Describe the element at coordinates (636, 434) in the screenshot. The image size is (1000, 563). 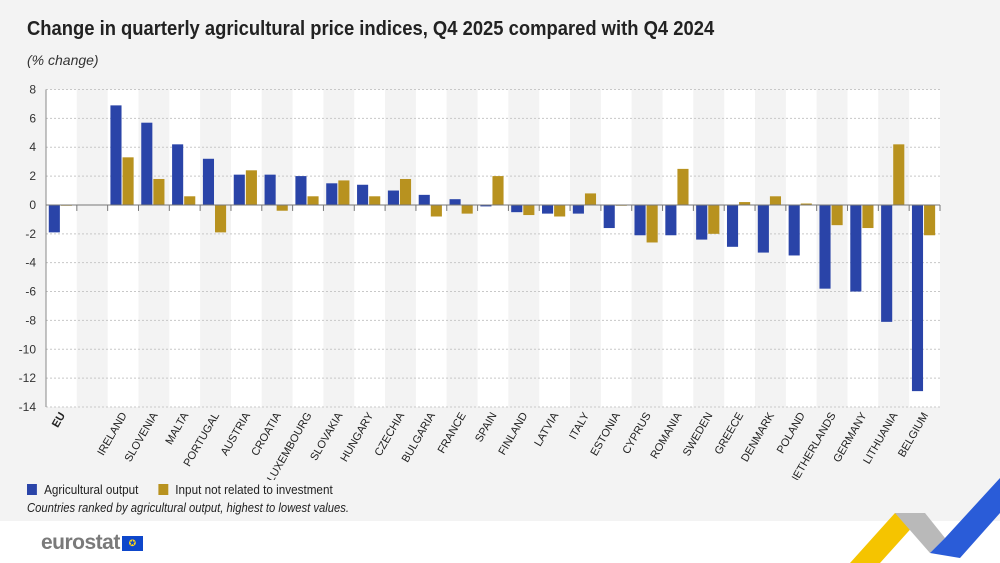
I see `x-tick-label: CYPRUS` at that location.